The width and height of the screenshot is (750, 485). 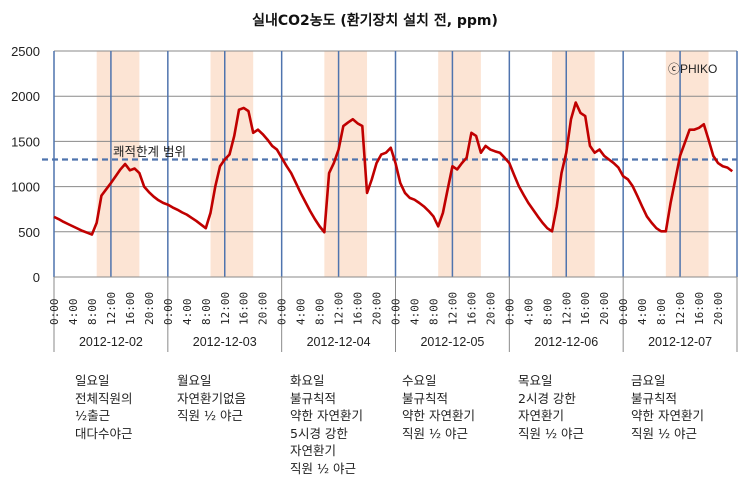 What do you see at coordinates (111, 342) in the screenshot?
I see `date-label: 2012-12-02` at bounding box center [111, 342].